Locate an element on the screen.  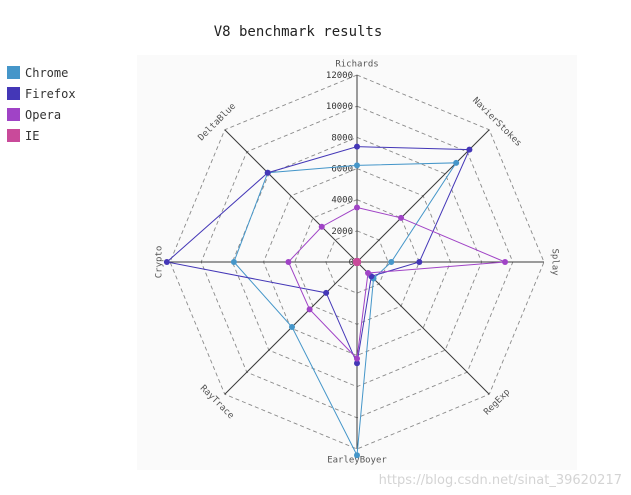
radial-tick-label: 4000 is located at coordinates (342, 201).